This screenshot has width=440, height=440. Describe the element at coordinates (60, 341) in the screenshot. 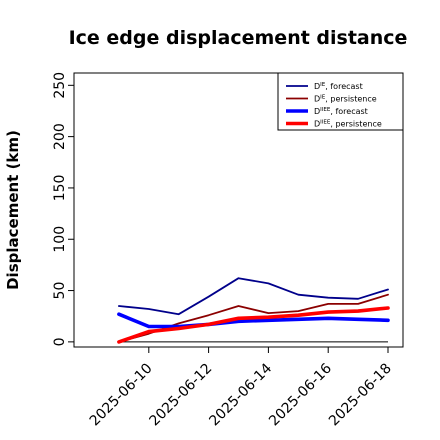

I see `y-tick-label: 0` at that location.